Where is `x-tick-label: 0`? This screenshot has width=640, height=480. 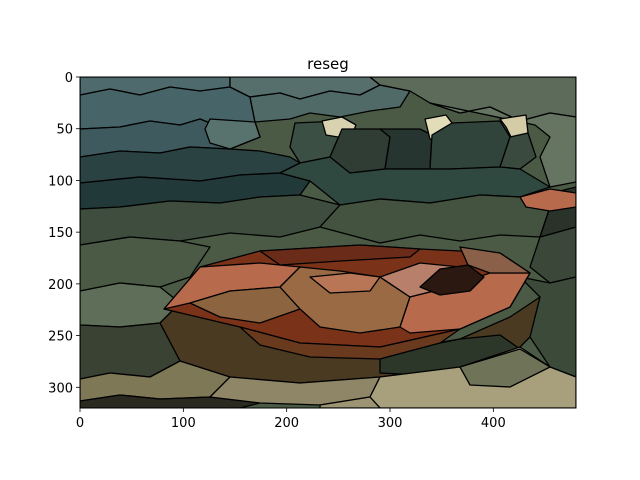 x-tick-label: 0 is located at coordinates (80, 423).